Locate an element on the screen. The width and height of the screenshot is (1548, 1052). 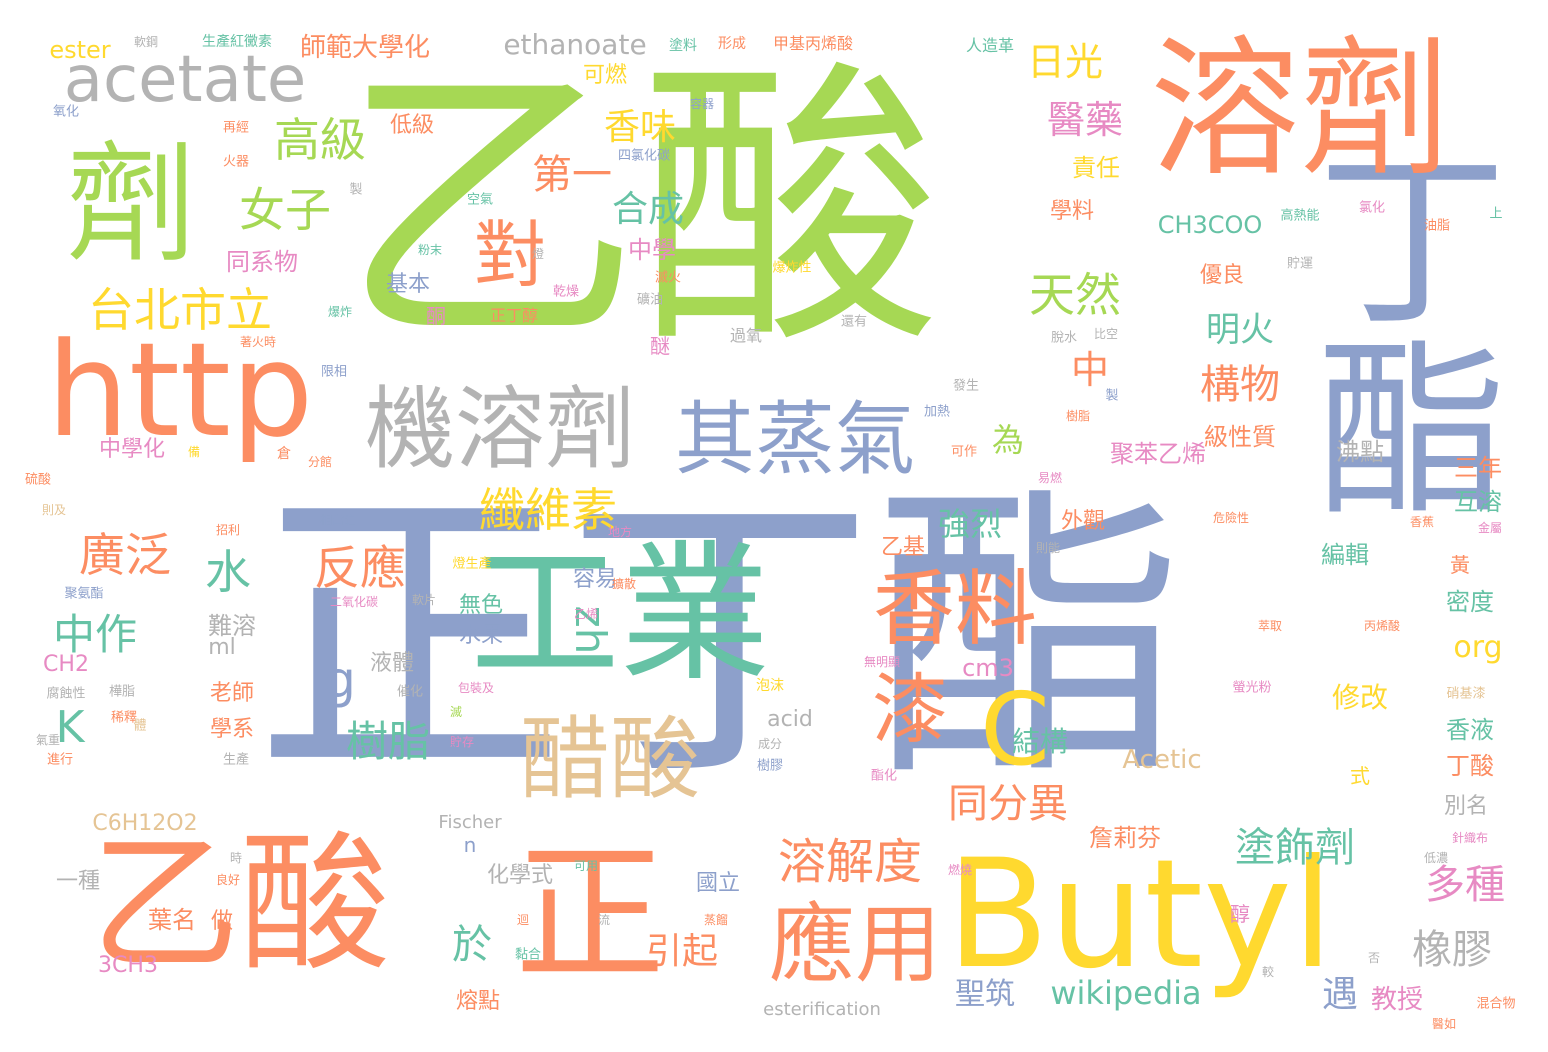
word: CH3COO is located at coordinates (1210, 225).